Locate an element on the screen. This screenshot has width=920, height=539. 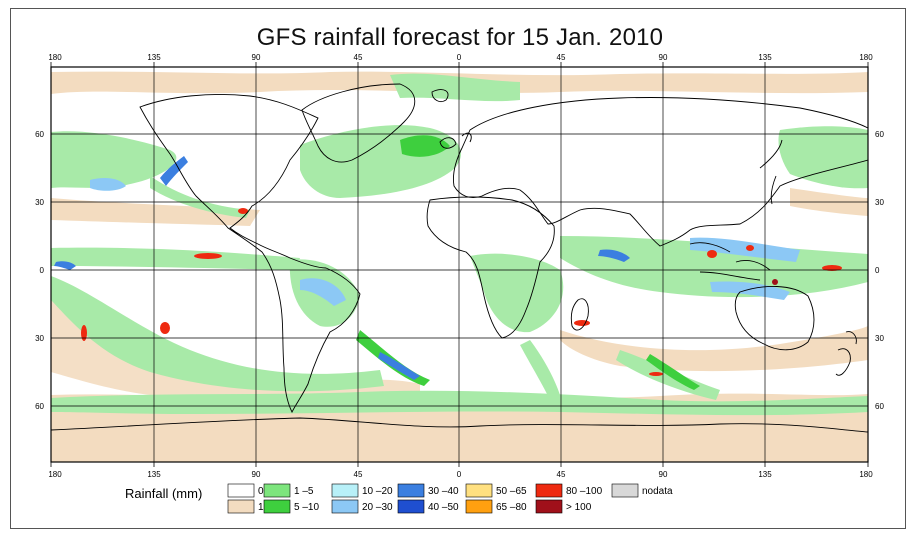
legend-label-9: 65 –80 is located at coordinates (511, 507).